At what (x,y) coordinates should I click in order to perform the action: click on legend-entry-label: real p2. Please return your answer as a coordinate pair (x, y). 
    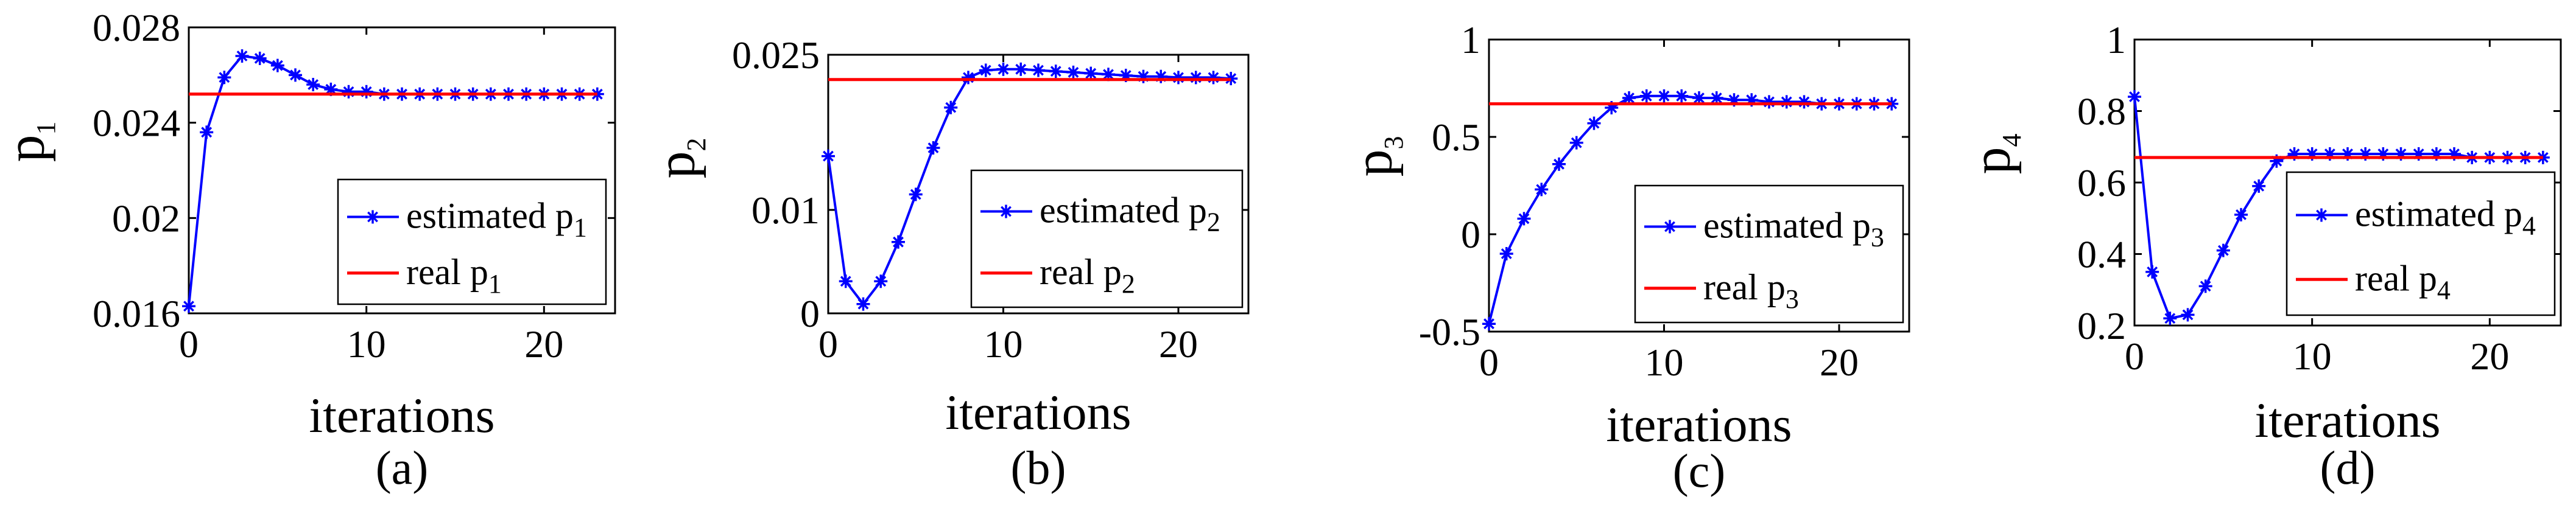
    Looking at the image, I should click on (1087, 275).